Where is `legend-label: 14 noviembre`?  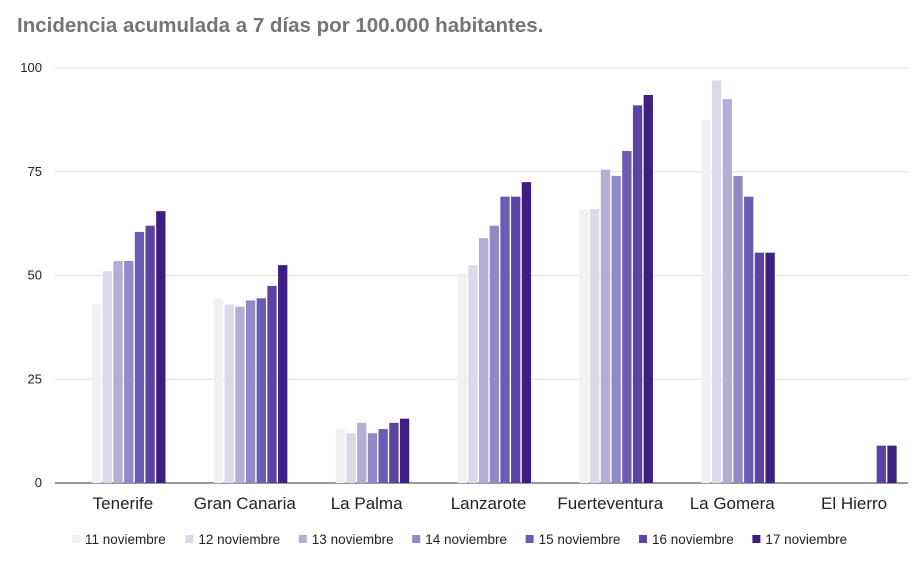 legend-label: 14 noviembre is located at coordinates (466, 539).